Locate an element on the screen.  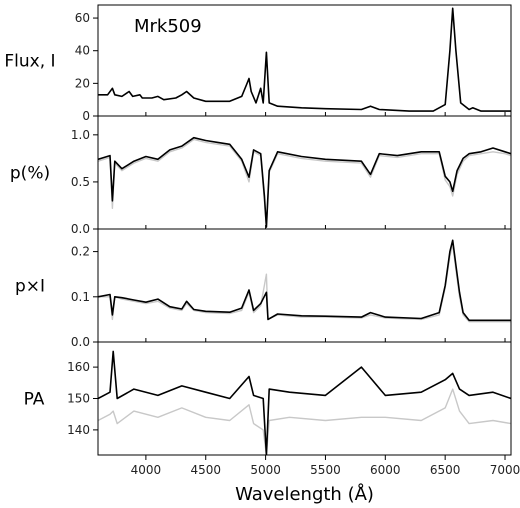
y-tick-label: 0 is located at coordinates (86, 116).